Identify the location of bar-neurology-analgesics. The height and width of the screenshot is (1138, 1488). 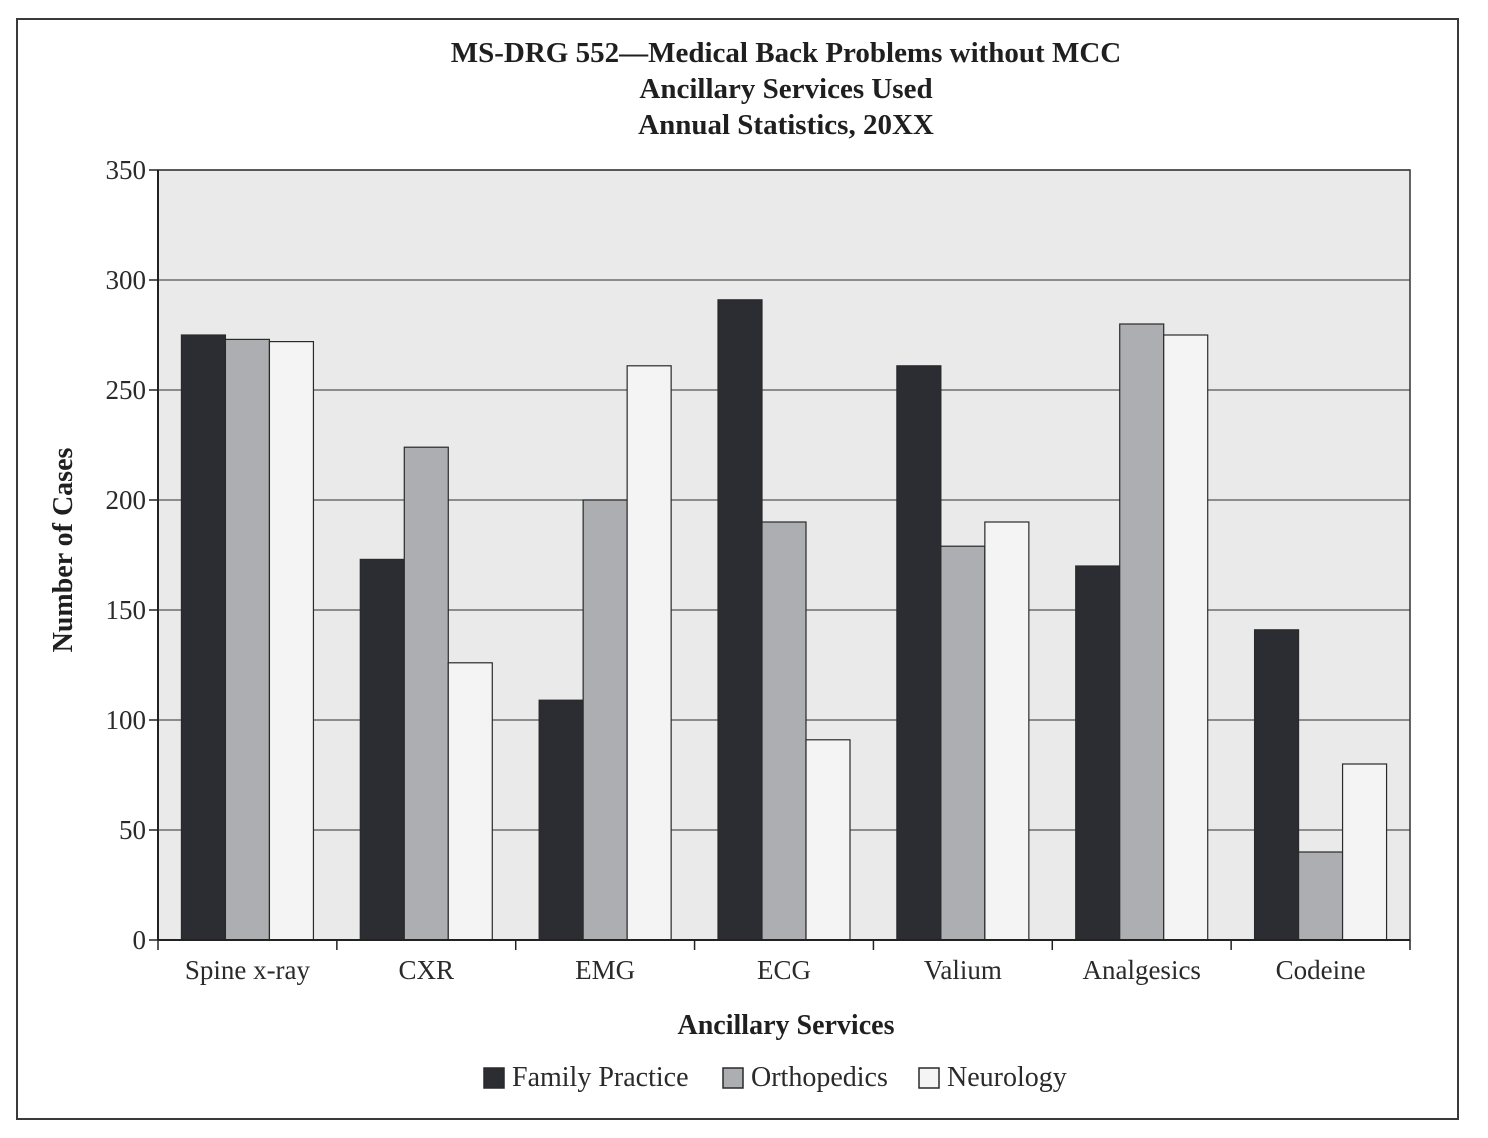
(1186, 637).